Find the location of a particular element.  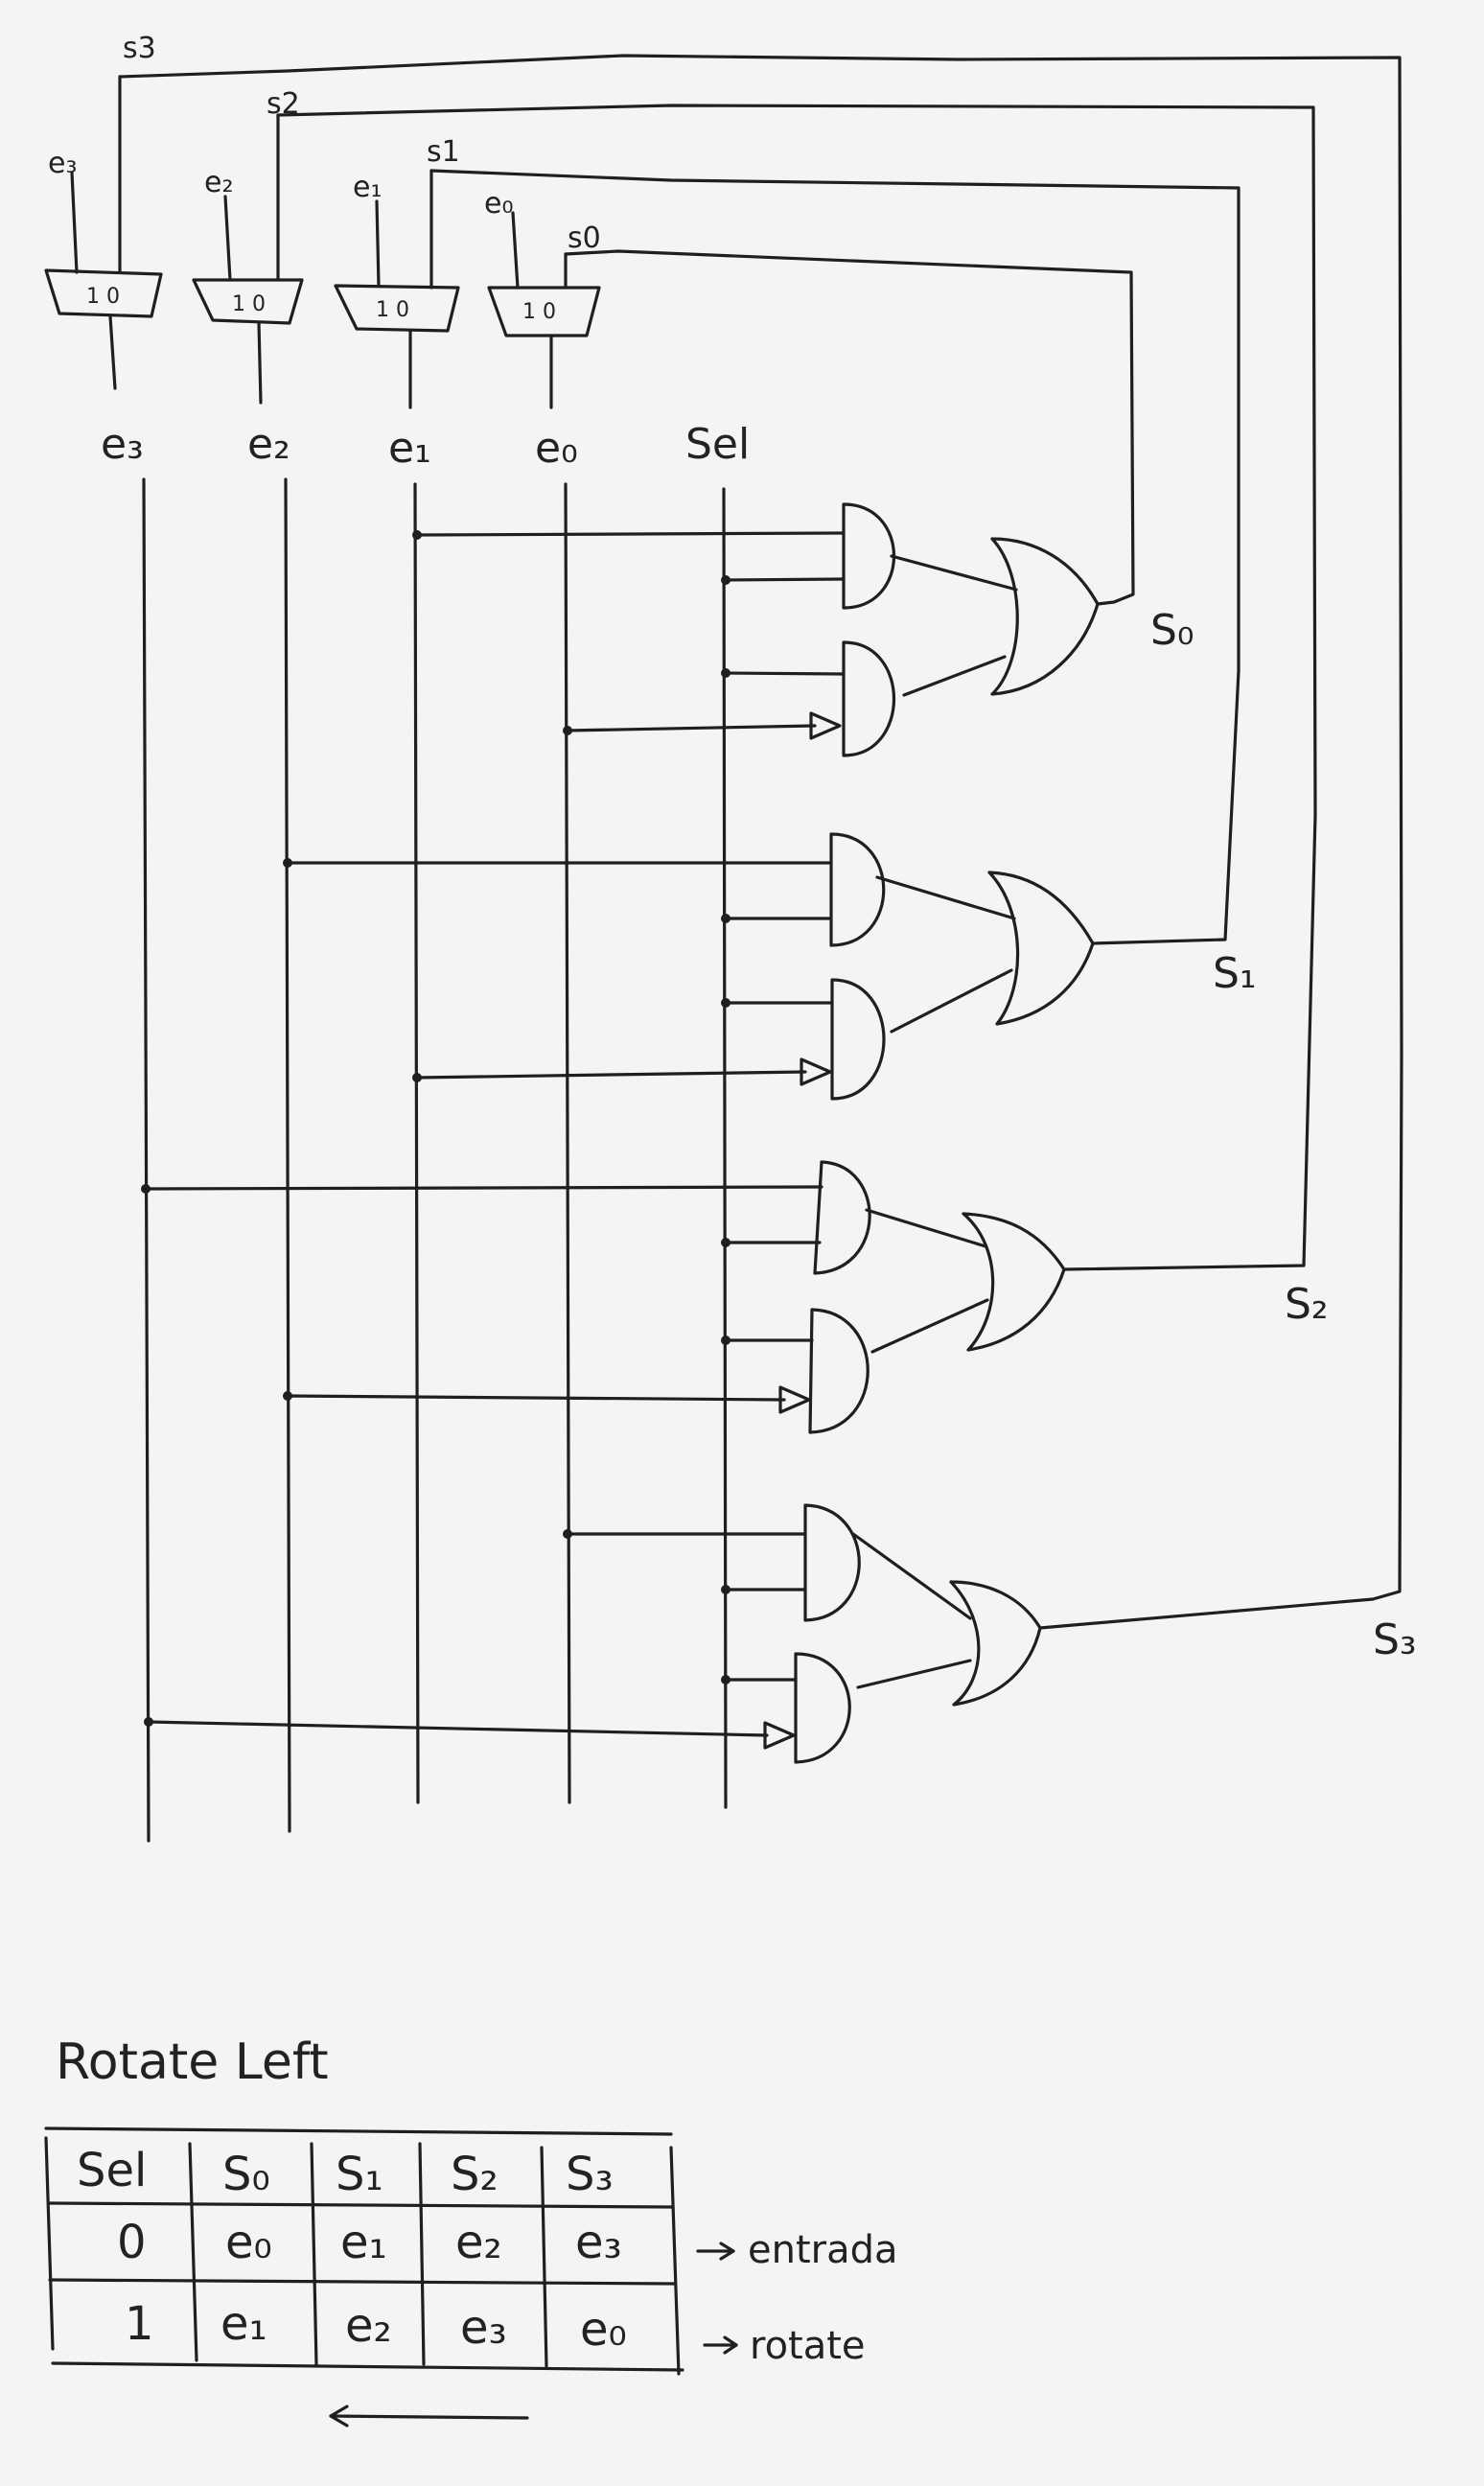

mux-0-input-label: e₀ is located at coordinates (498, 204).